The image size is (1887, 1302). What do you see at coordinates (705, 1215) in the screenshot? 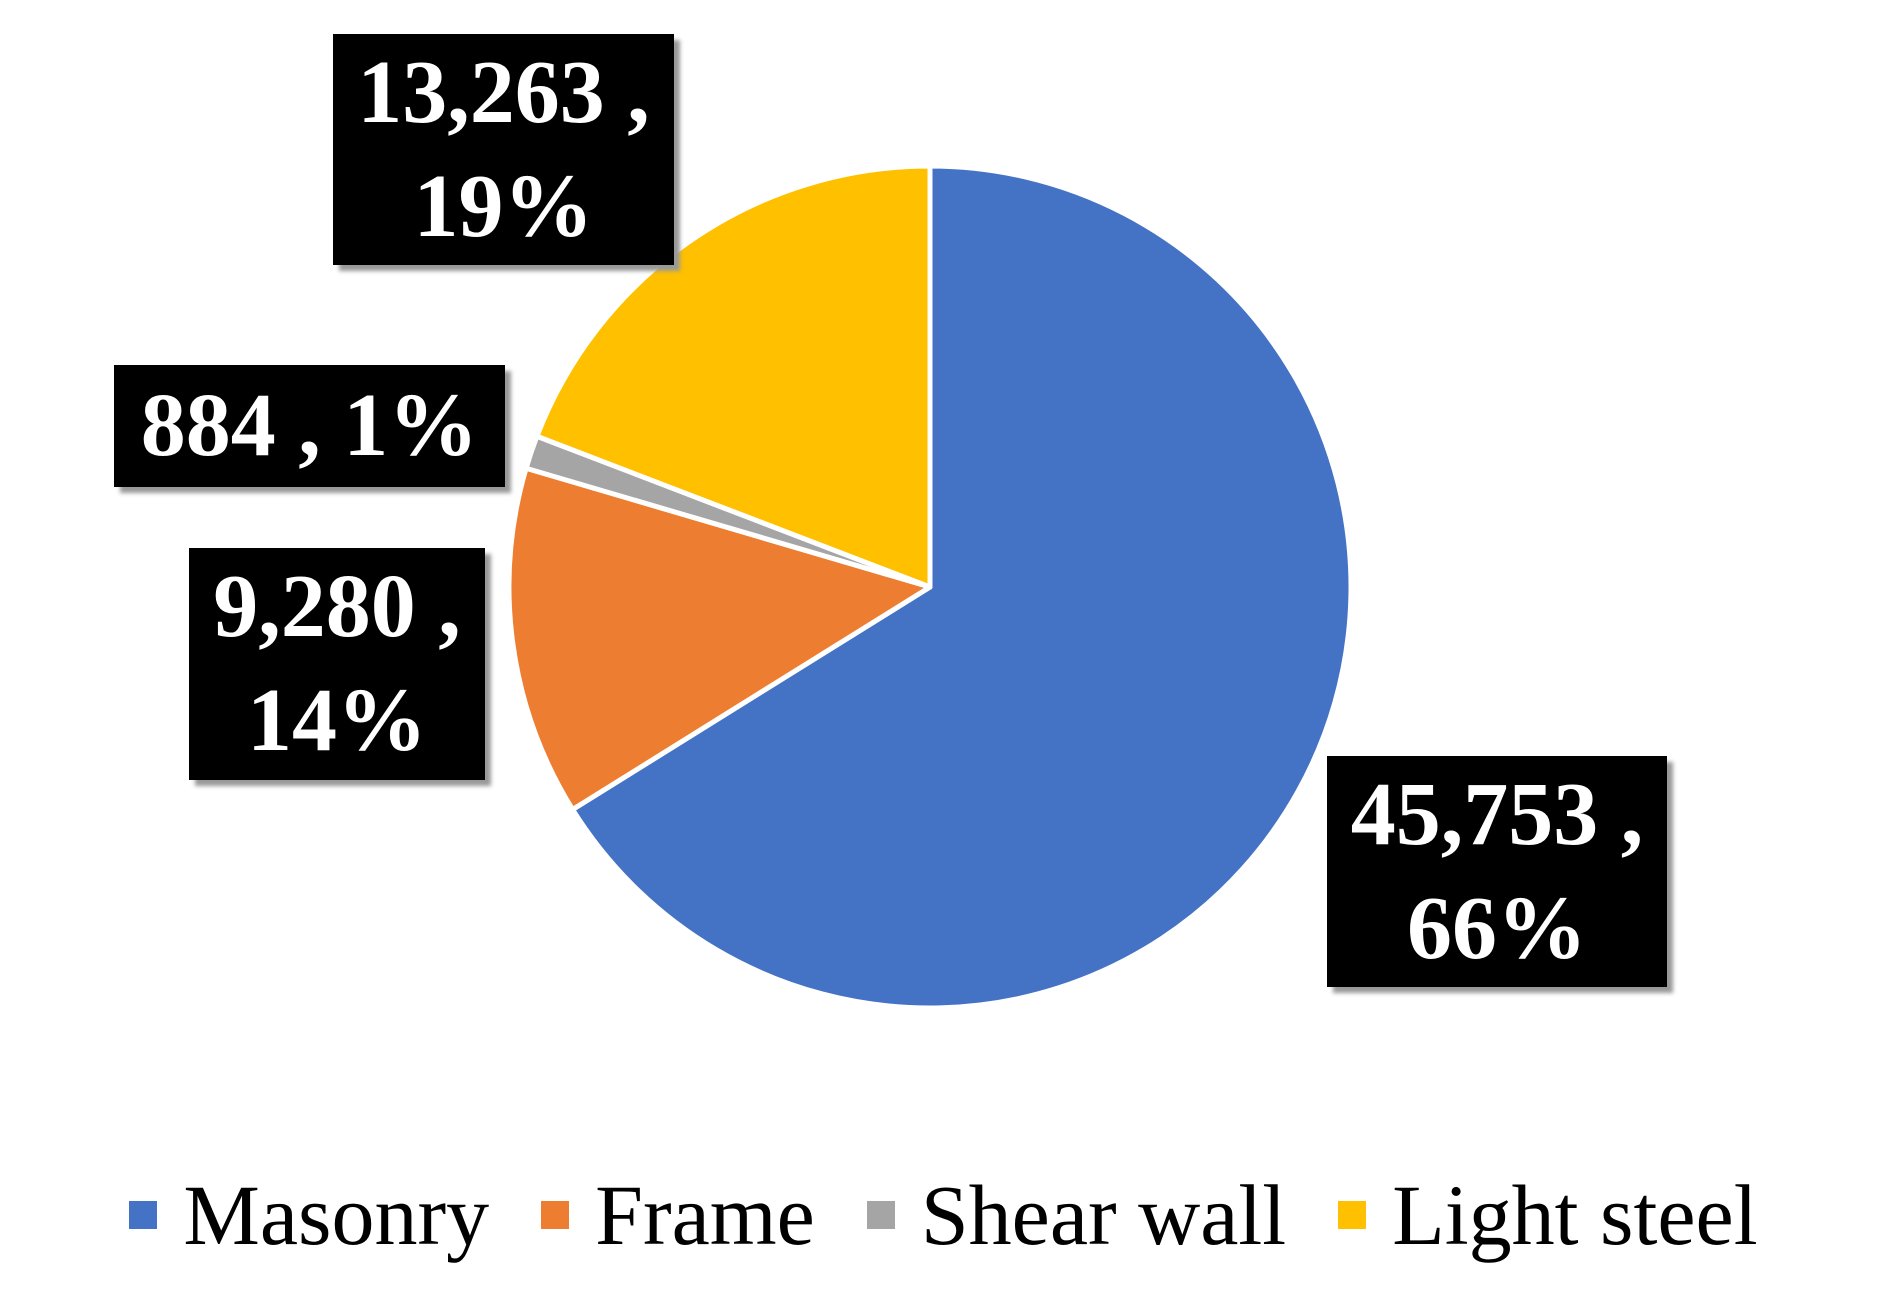
I see `legend-label: Frame` at bounding box center [705, 1215].